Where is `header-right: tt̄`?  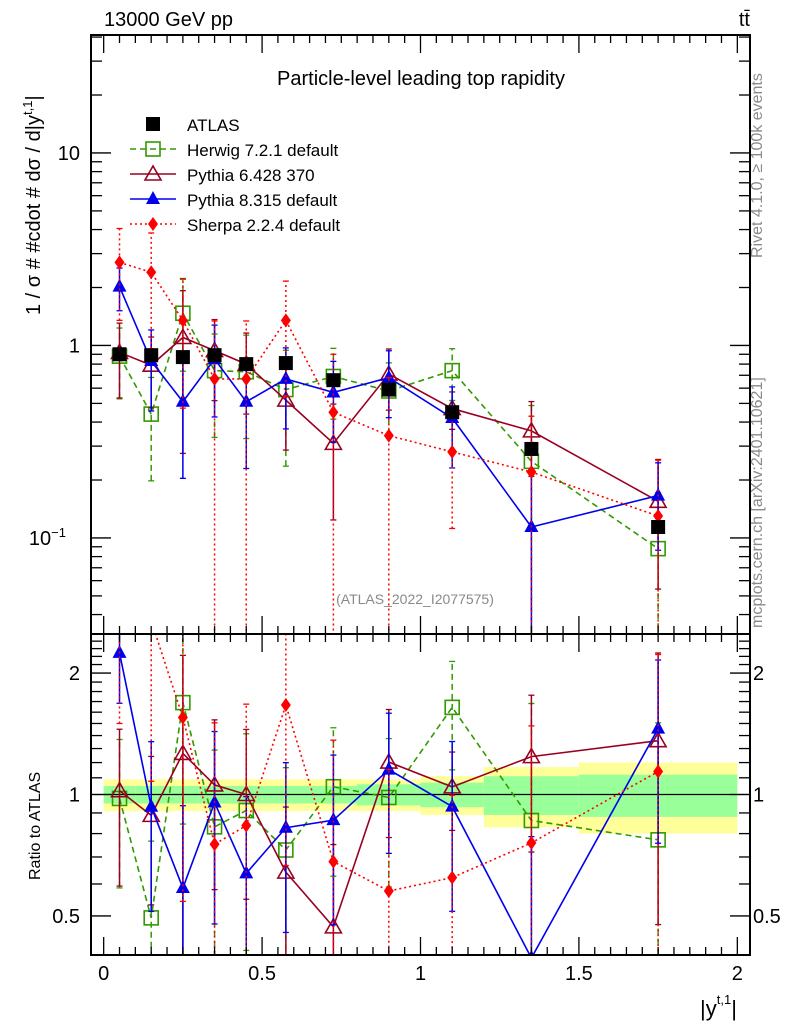
header-right: tt̄ is located at coordinates (745, 20).